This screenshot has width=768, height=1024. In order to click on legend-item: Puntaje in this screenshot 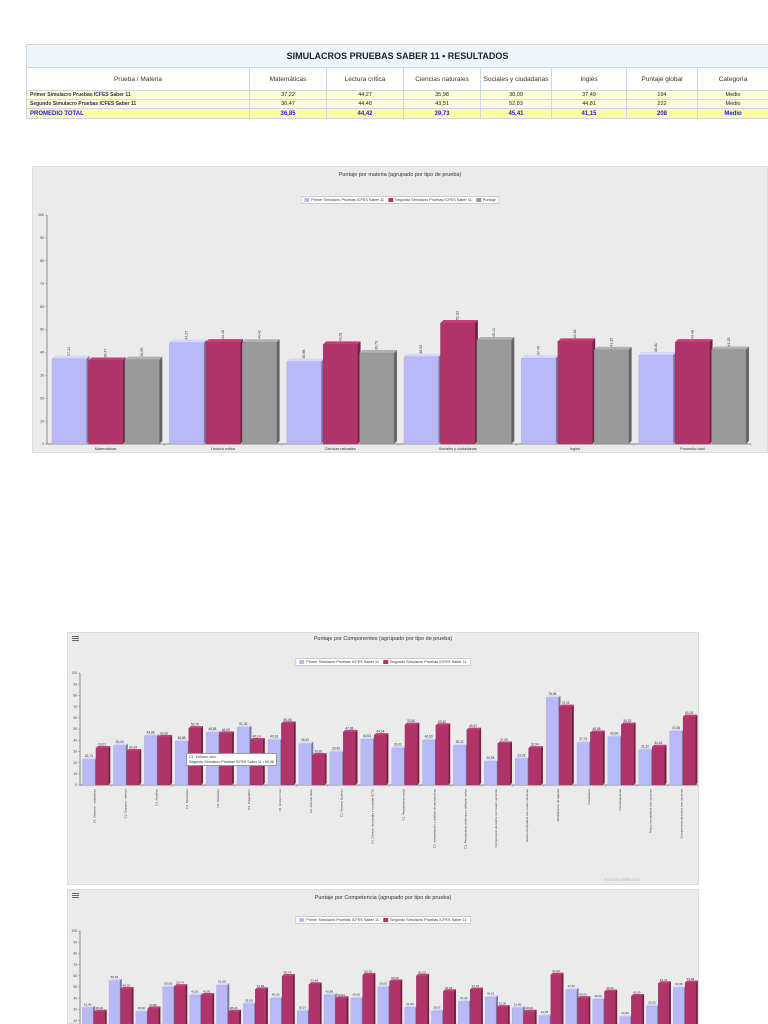, I will do `click(485, 200)`.